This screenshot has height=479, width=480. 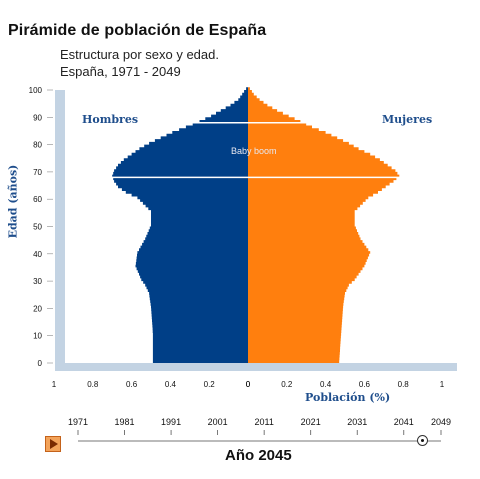 What do you see at coordinates (37, 172) in the screenshot?
I see `y-tick-label-70: 70` at bounding box center [37, 172].